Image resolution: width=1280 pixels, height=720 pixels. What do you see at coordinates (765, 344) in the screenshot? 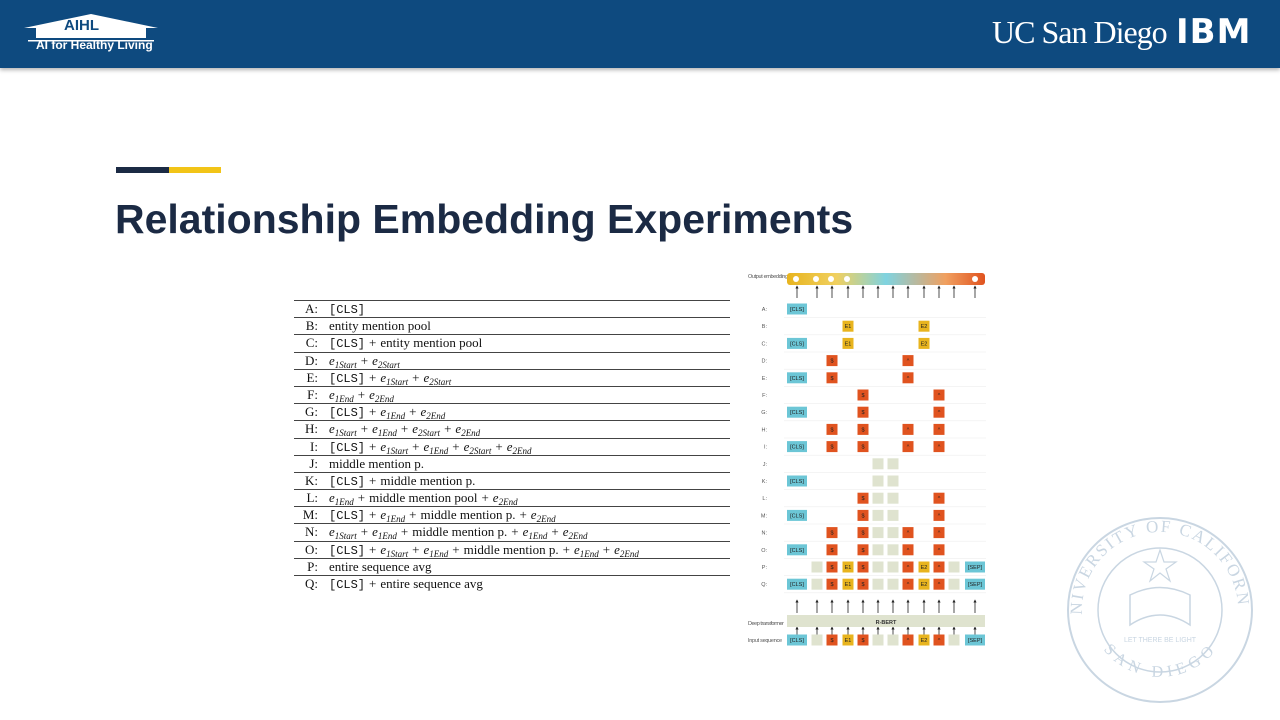
I see `row-label: C:` at bounding box center [765, 344].